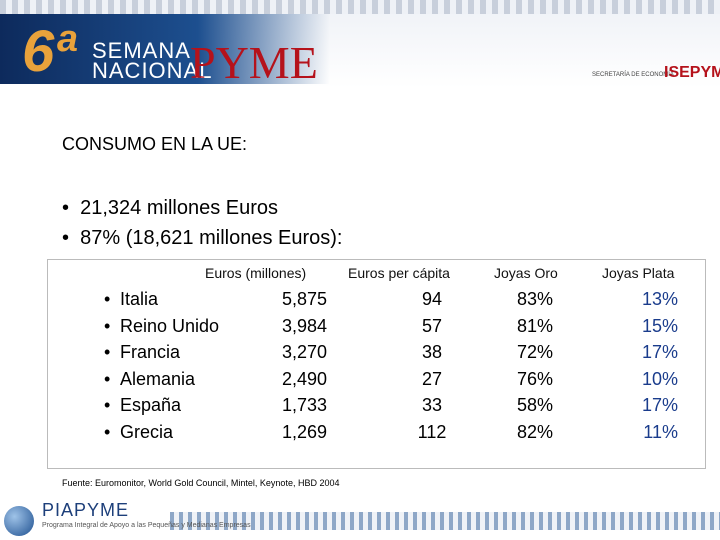  What do you see at coordinates (535, 378) in the screenshot?
I see `table-cell: 76%` at bounding box center [535, 378].